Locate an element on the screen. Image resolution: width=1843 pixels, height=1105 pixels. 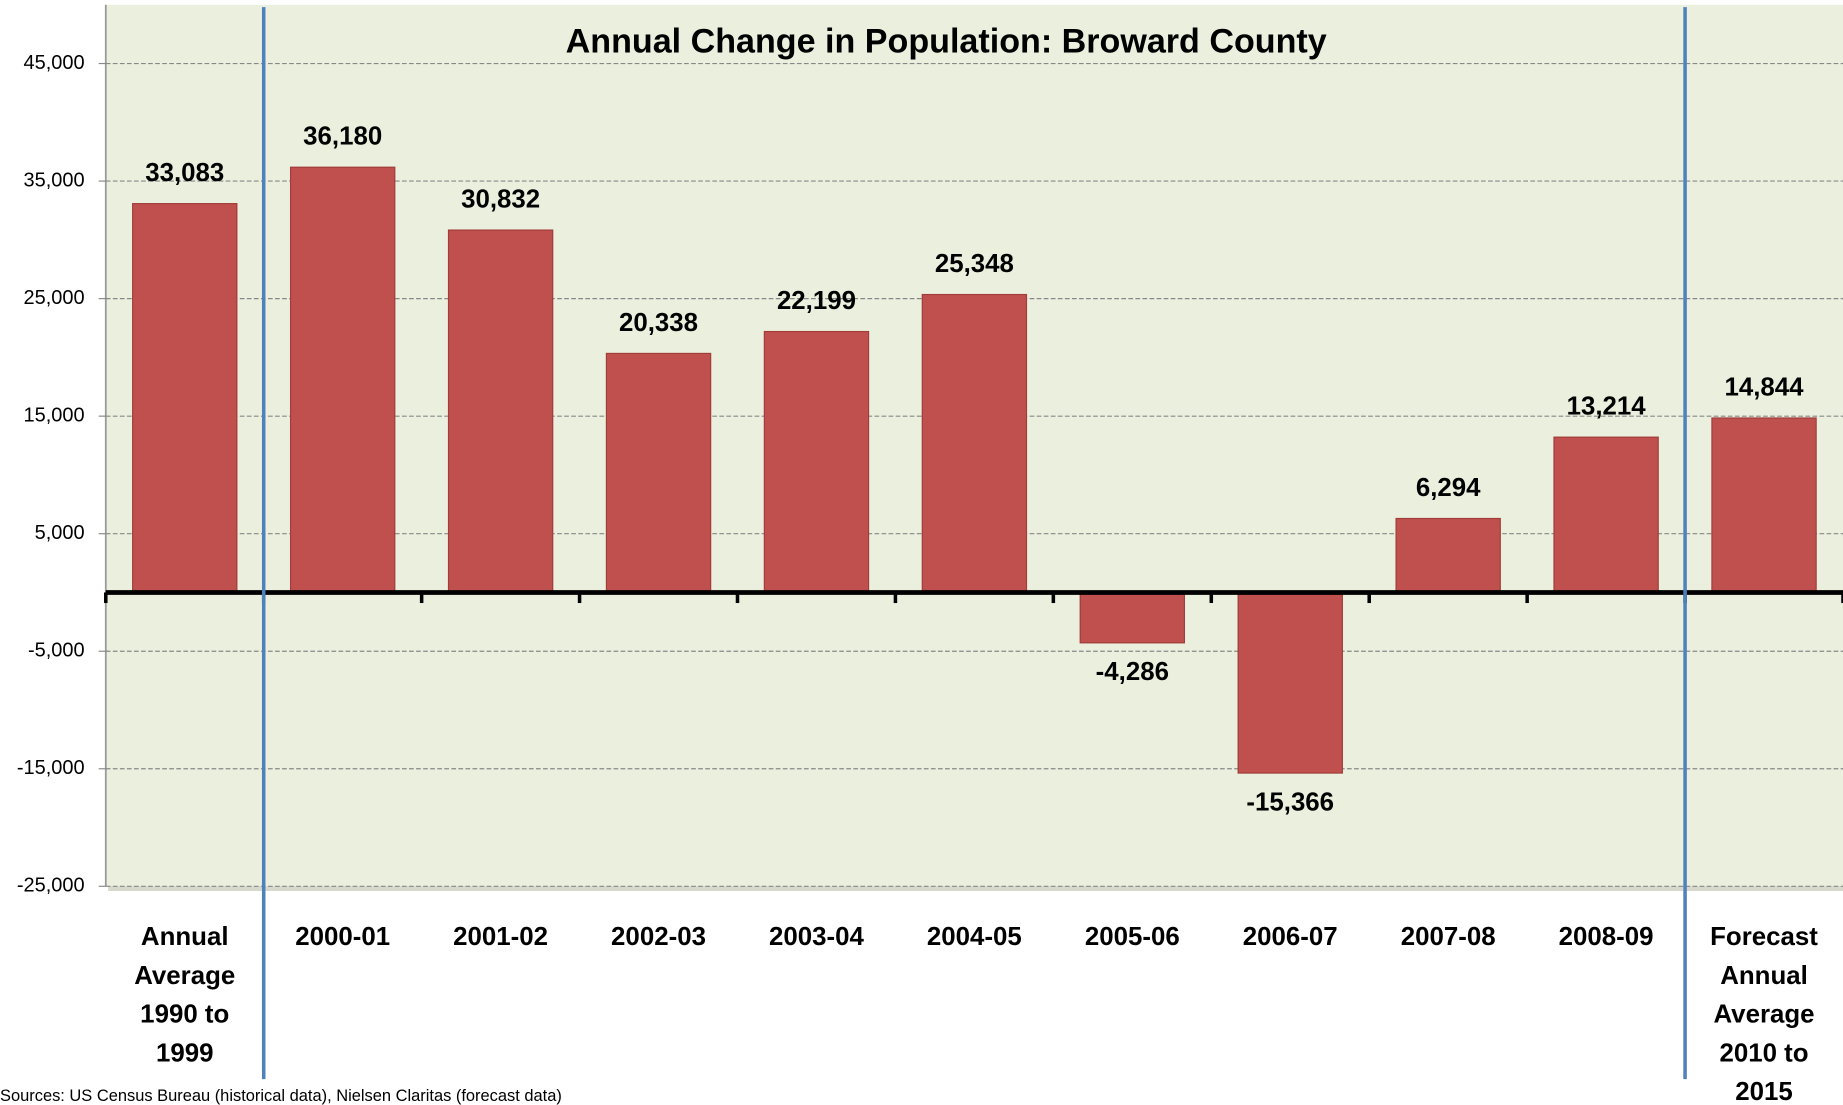
y-tick-label: -15,000 is located at coordinates (51, 768).